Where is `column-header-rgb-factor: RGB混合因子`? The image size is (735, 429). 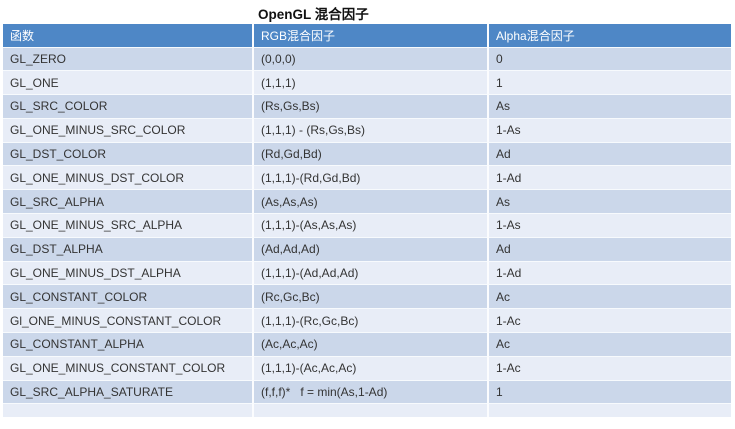 column-header-rgb-factor: RGB混合因子 is located at coordinates (369, 36).